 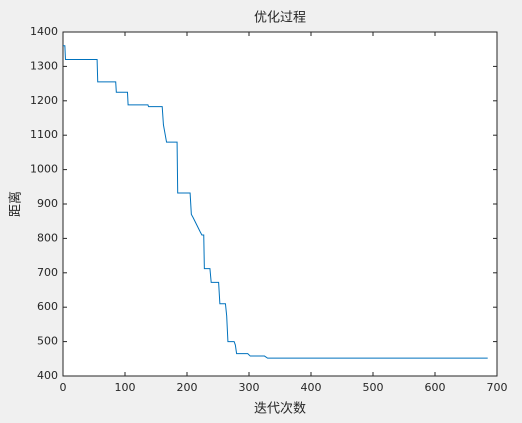 What do you see at coordinates (16, 204) in the screenshot?
I see `y-axis-label: 距离` at bounding box center [16, 204].